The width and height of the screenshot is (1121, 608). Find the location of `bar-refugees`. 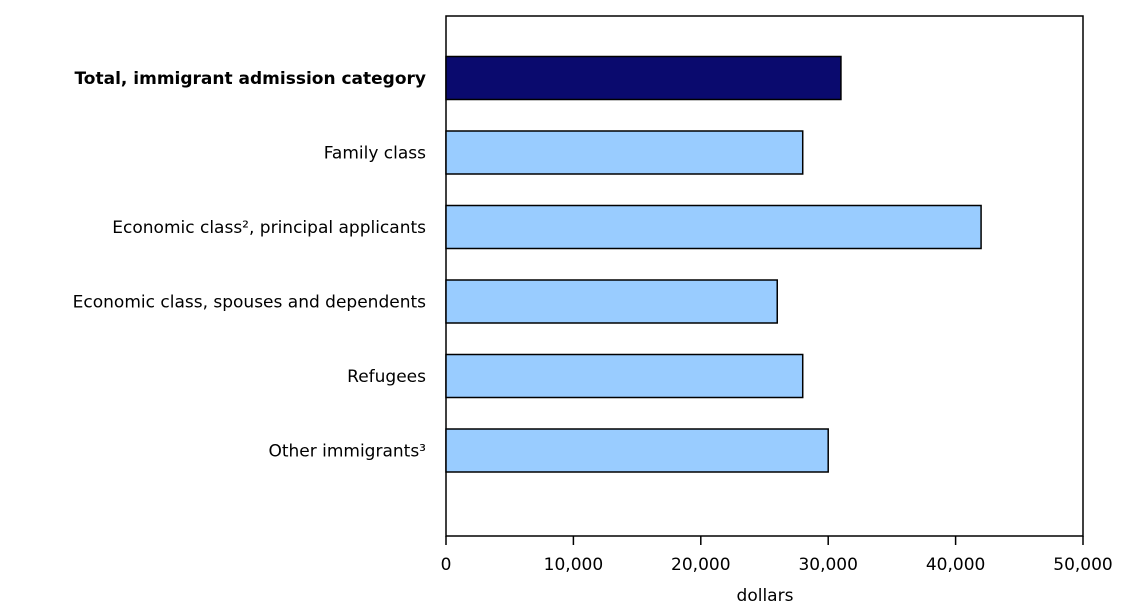

bar-refugees is located at coordinates (624, 376).